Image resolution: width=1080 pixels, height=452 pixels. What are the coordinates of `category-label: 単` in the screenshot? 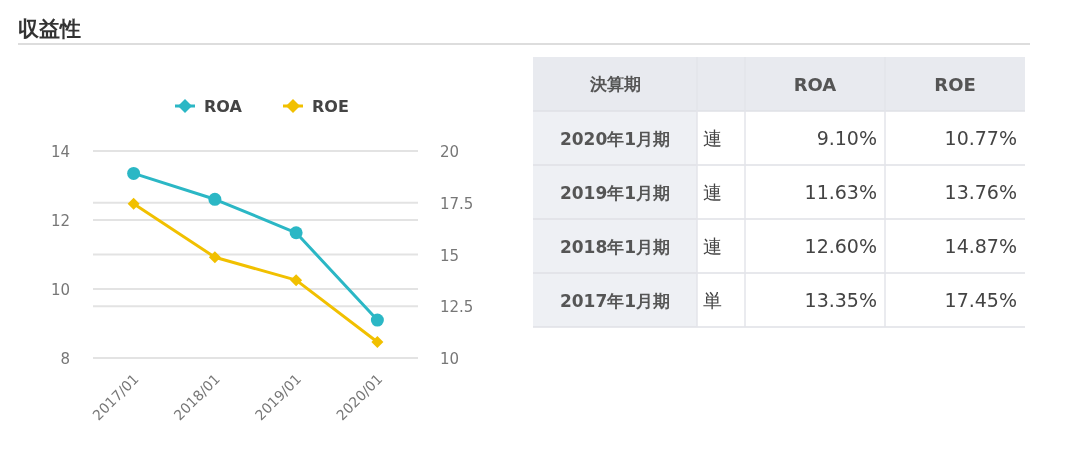 It's located at (712, 300).